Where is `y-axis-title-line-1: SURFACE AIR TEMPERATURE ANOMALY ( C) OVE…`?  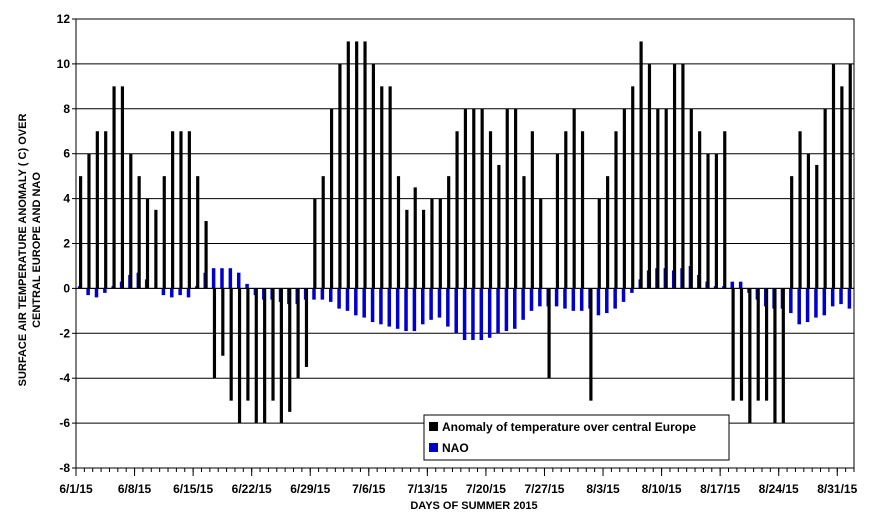 y-axis-title-line-1: SURFACE AIR TEMPERATURE ANOMALY ( C) OVE… is located at coordinates (23, 250).